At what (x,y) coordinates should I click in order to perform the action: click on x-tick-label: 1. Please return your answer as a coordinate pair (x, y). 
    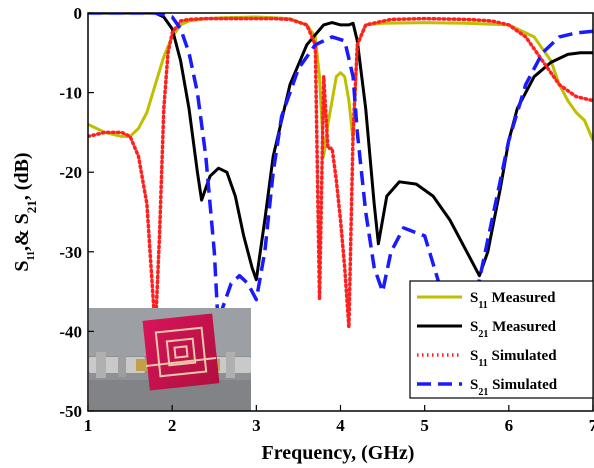
    Looking at the image, I should click on (88, 425).